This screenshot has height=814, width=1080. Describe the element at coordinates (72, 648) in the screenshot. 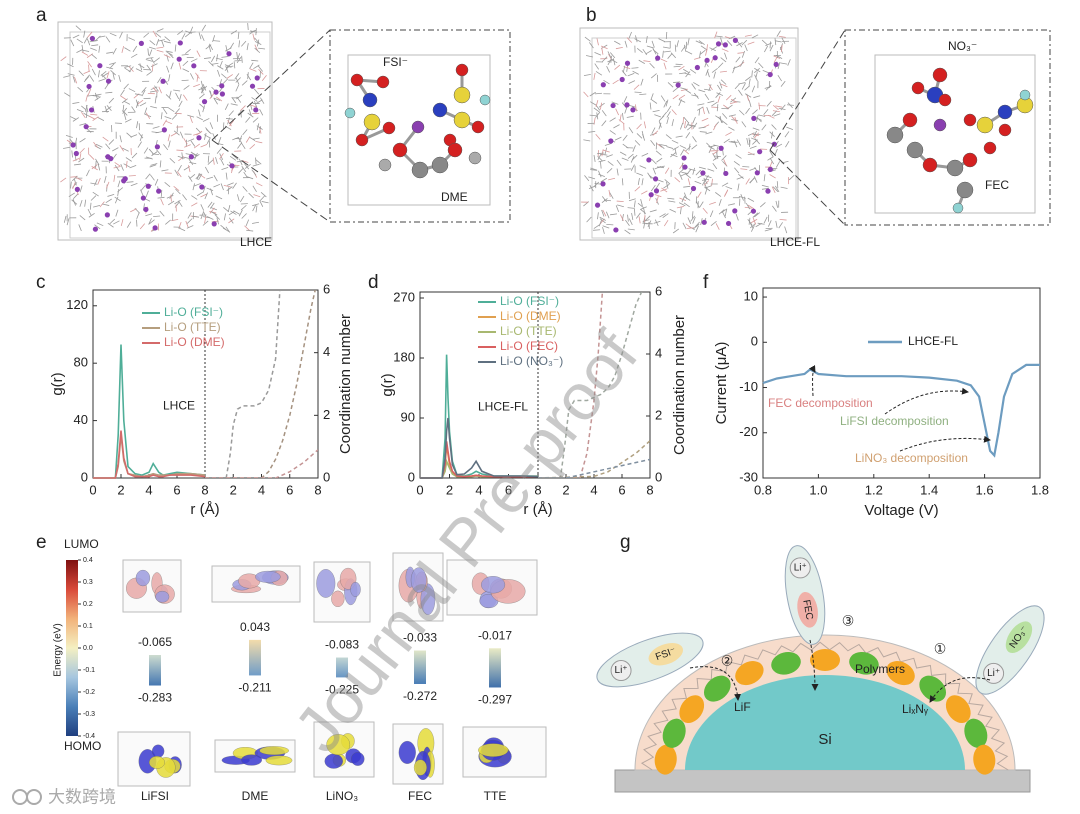

I see `colorbar` at that location.